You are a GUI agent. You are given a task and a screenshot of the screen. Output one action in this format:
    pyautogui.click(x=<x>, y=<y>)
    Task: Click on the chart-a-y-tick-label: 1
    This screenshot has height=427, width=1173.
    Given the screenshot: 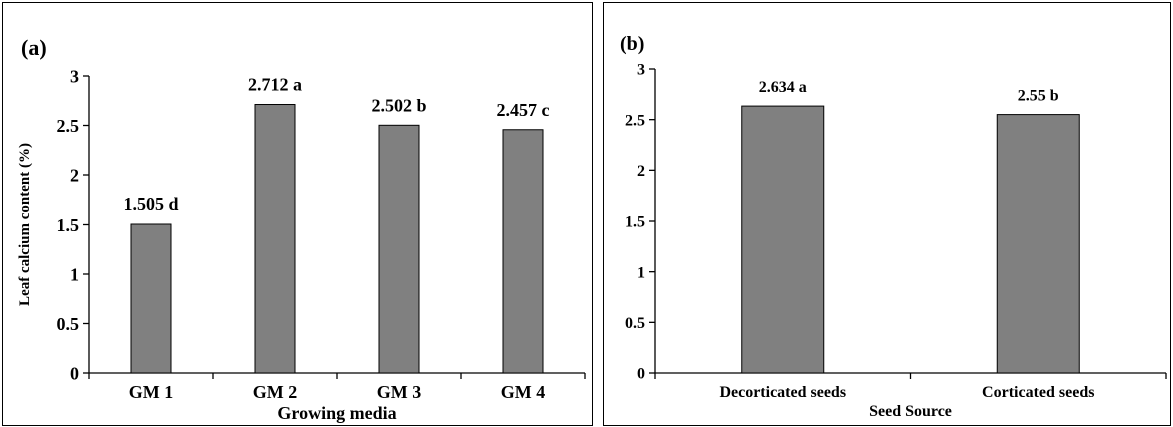 What is the action you would take?
    pyautogui.click(x=74, y=274)
    